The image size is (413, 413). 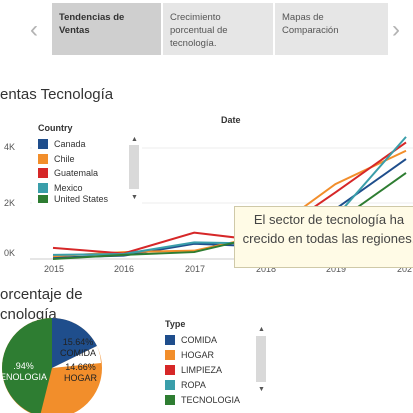 What do you see at coordinates (336, 269) in the screenshot?
I see `x-tick-label: 2019` at bounding box center [336, 269].